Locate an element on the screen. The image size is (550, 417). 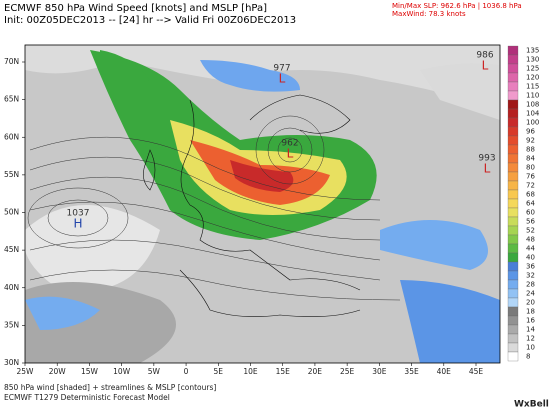
colorbar-label: 20 is located at coordinates (530, 303).